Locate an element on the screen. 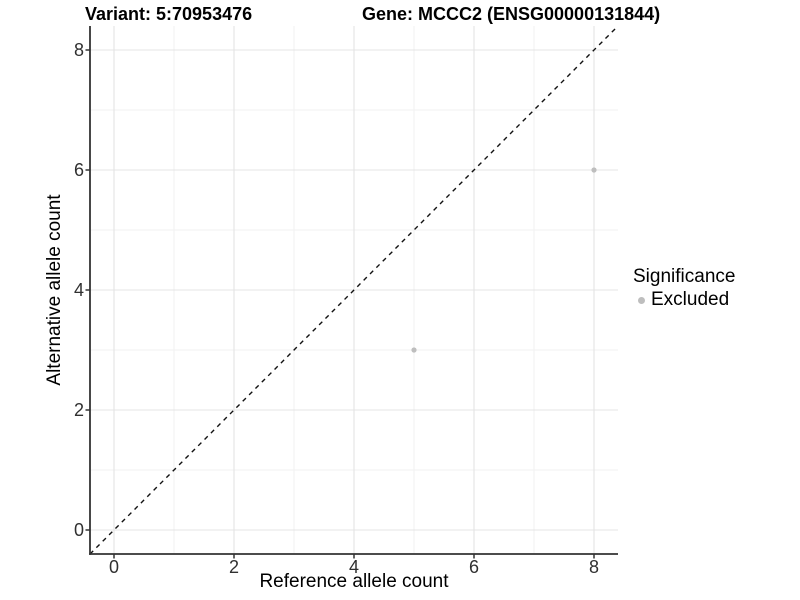  legend-item-label: Excluded is located at coordinates (690, 299).